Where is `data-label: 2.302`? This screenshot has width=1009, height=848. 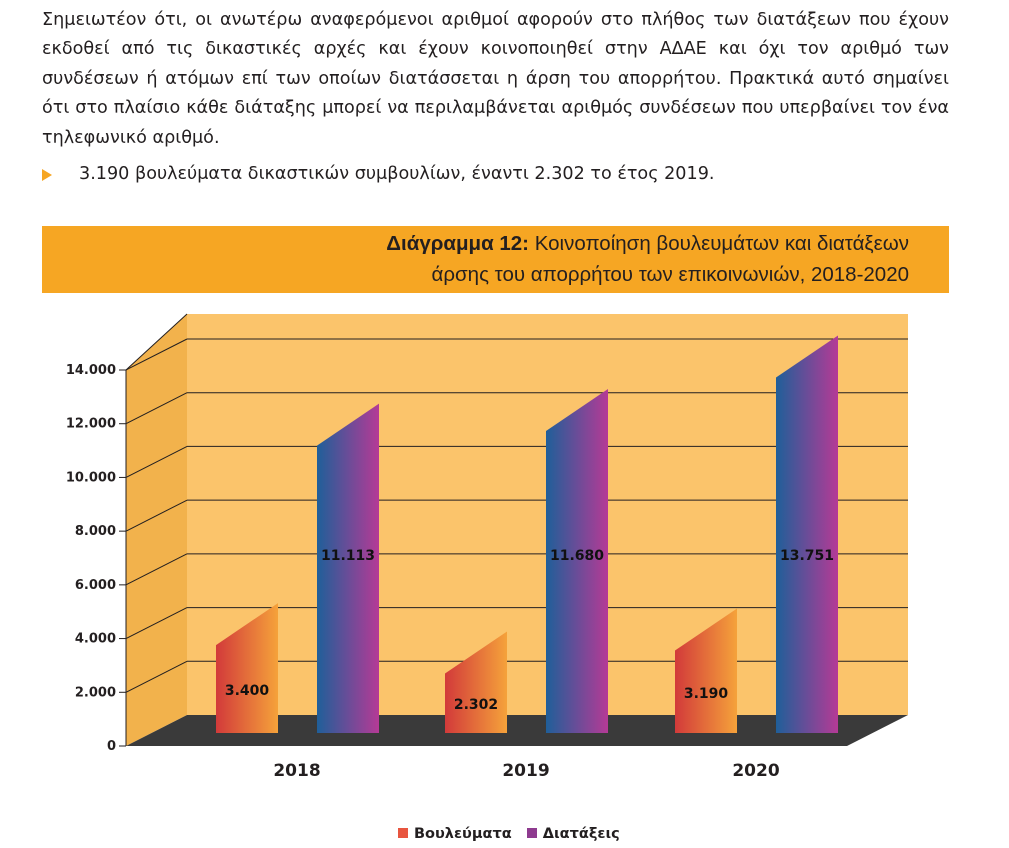
data-label: 2.302 is located at coordinates (476, 705).